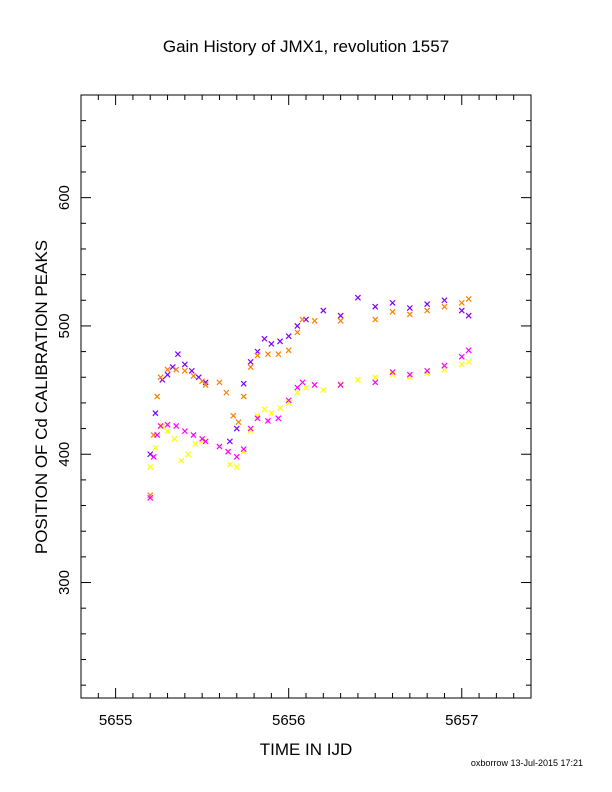  I want to click on data-marks, so click(309, 397).